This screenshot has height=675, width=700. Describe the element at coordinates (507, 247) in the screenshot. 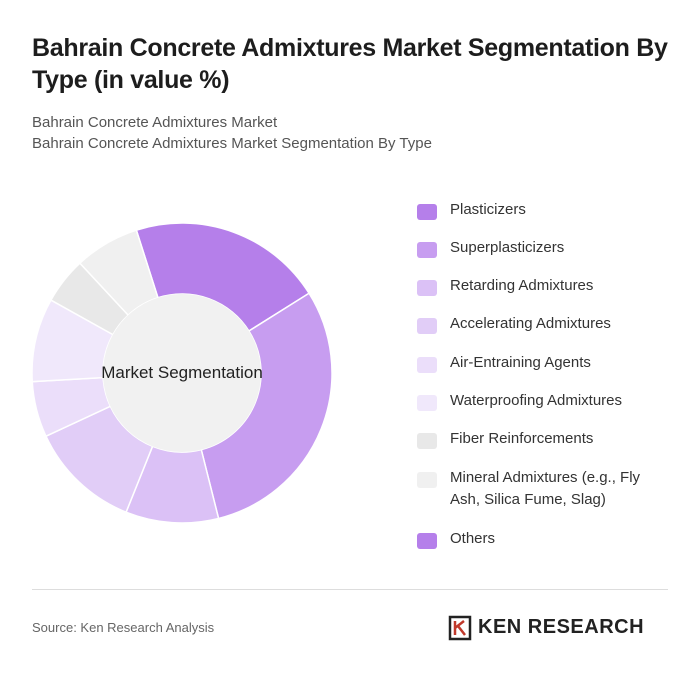

I see `legend-label: Superplasticizers` at that location.